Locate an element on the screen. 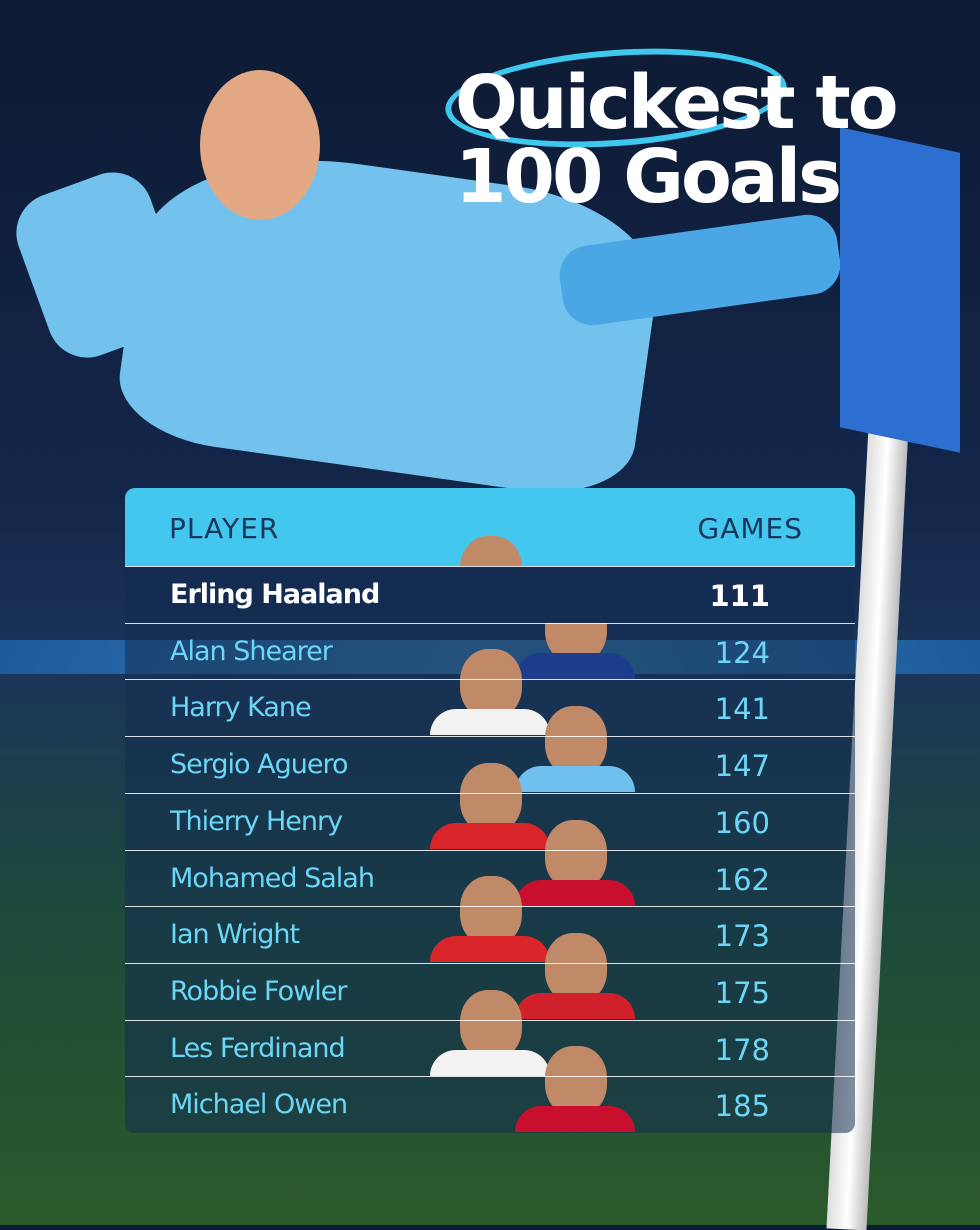 The height and width of the screenshot is (1230, 980). header-cell: PLAYER is located at coordinates (224, 528).